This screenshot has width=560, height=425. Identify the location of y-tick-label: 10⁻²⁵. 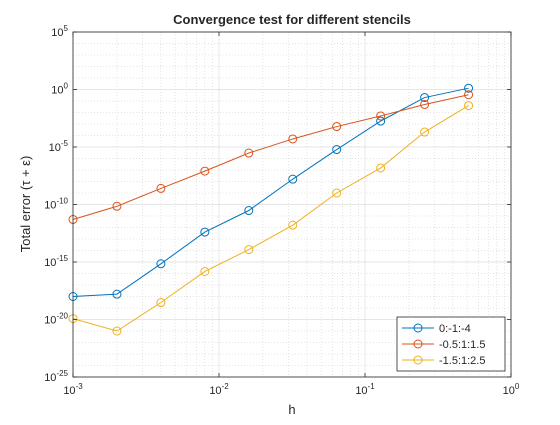
(56, 376).